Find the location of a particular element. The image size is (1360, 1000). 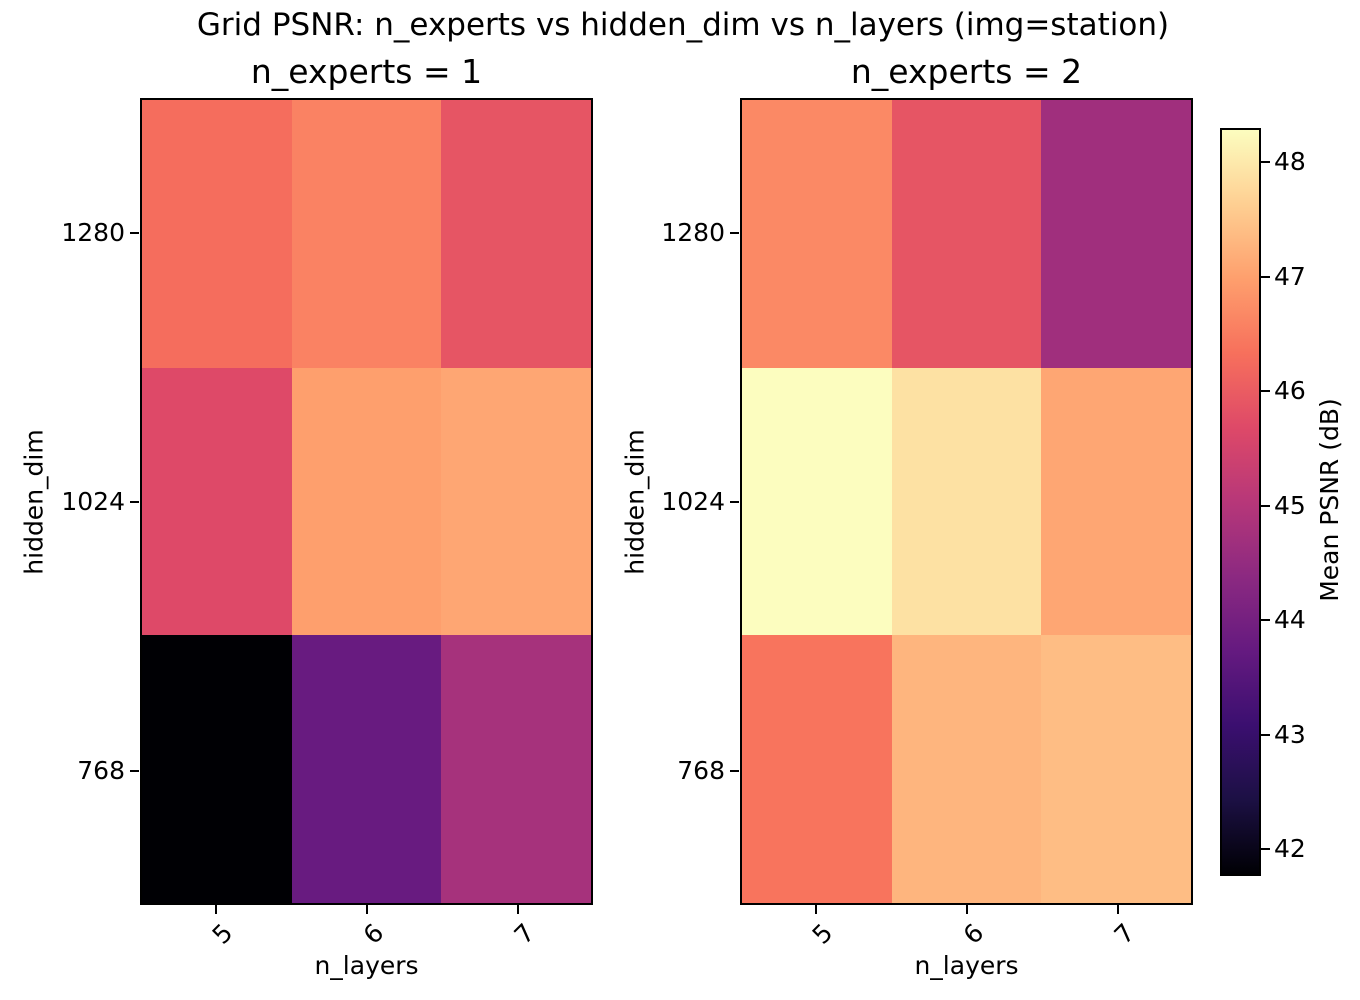

colorbar-tick-label: 46 is located at coordinates (1290, 391).